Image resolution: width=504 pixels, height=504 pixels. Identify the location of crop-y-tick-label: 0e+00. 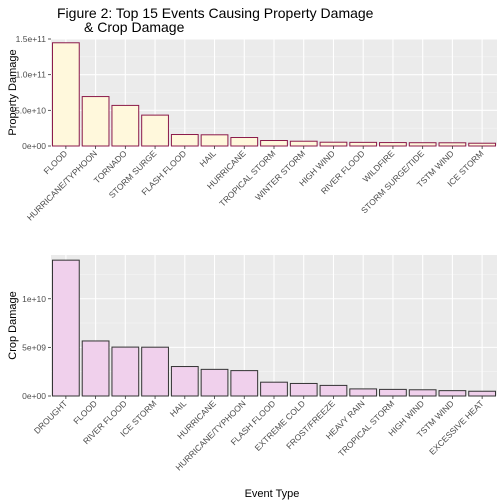
(34, 396).